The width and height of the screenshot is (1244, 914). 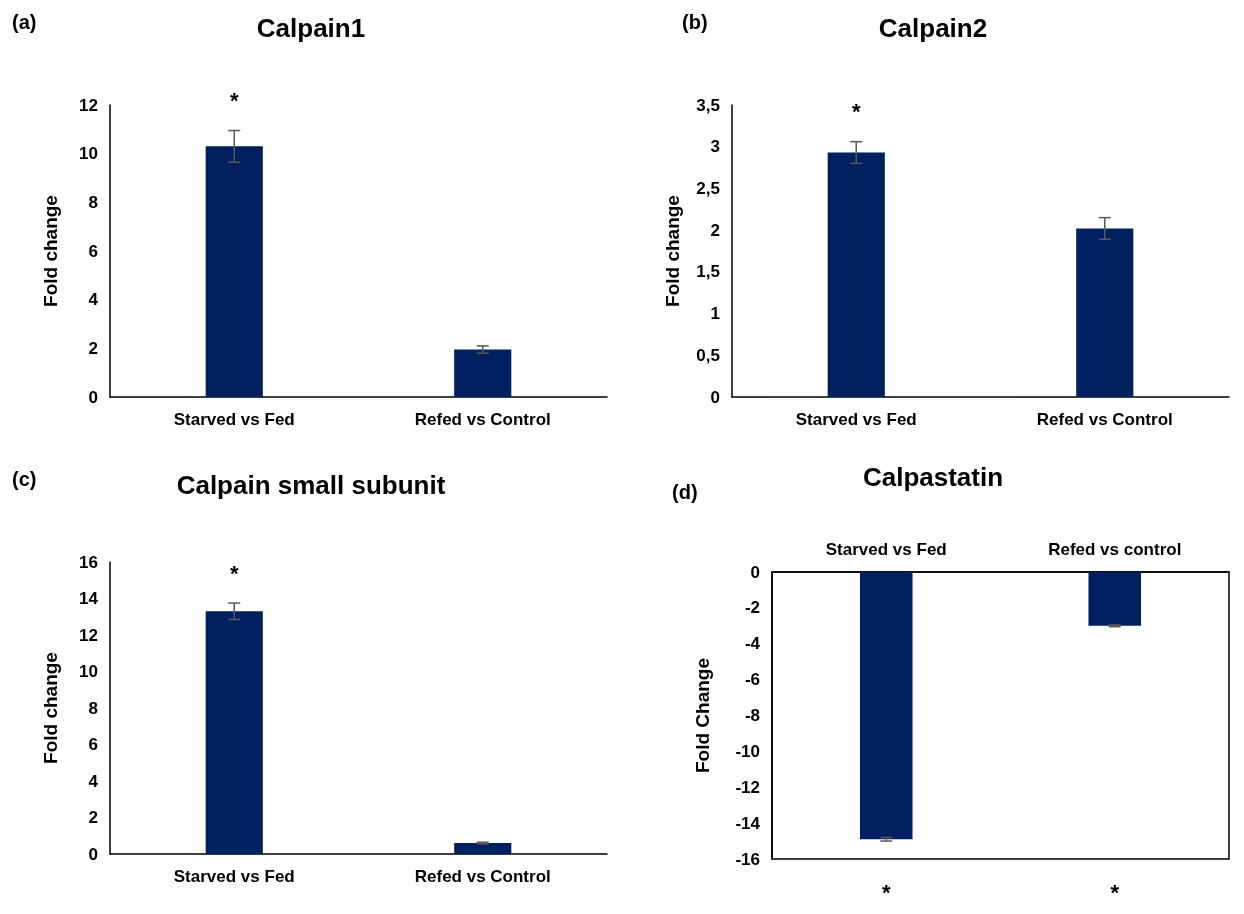 What do you see at coordinates (715, 147) in the screenshot?
I see `y-tick-label: 3` at bounding box center [715, 147].